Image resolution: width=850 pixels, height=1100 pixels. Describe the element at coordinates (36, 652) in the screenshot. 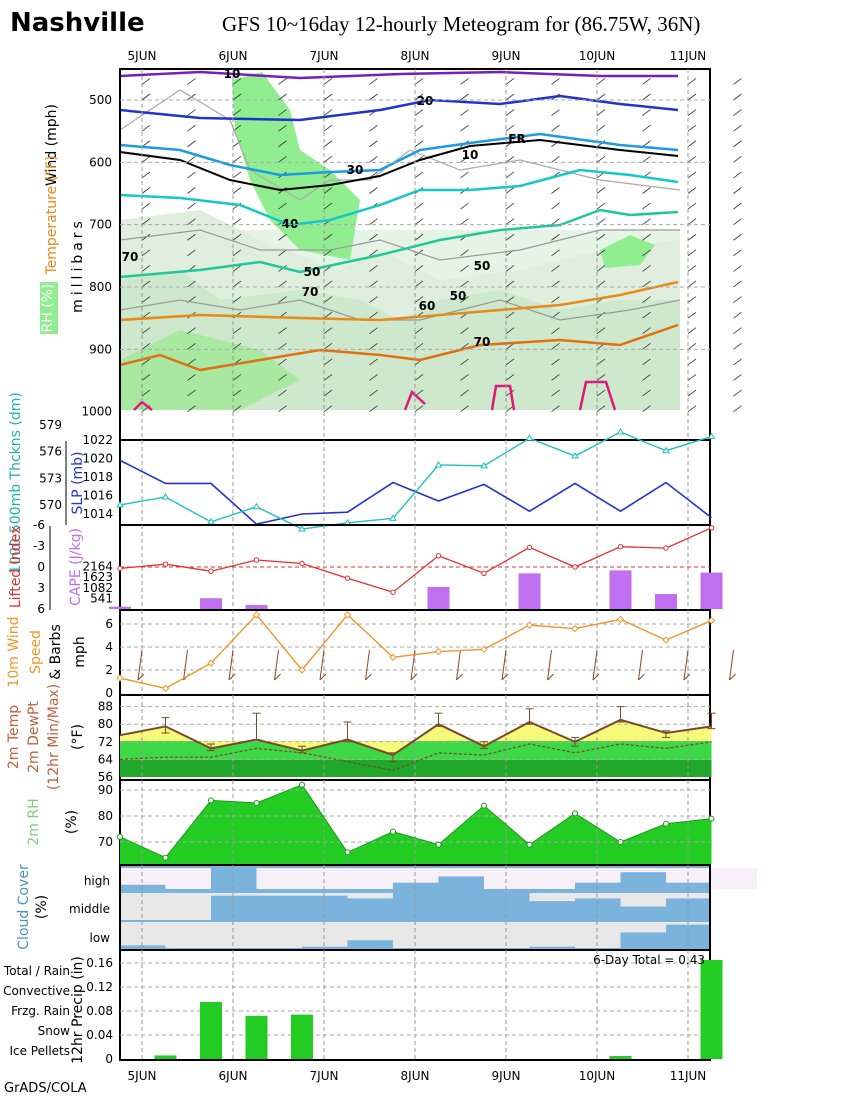

I see `wind-axis-label: Speed` at that location.